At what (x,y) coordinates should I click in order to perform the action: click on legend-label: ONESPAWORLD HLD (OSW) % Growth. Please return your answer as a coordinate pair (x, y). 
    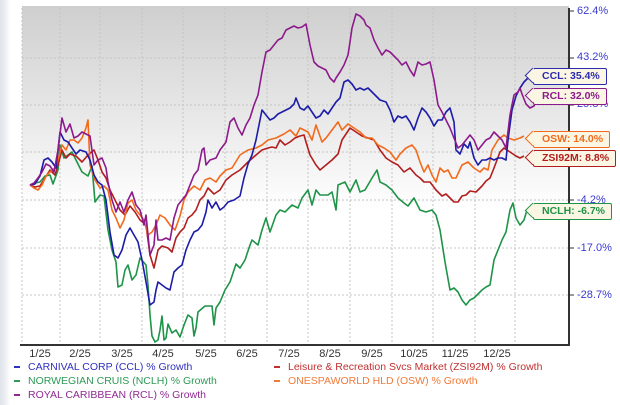
    Looking at the image, I should click on (383, 381).